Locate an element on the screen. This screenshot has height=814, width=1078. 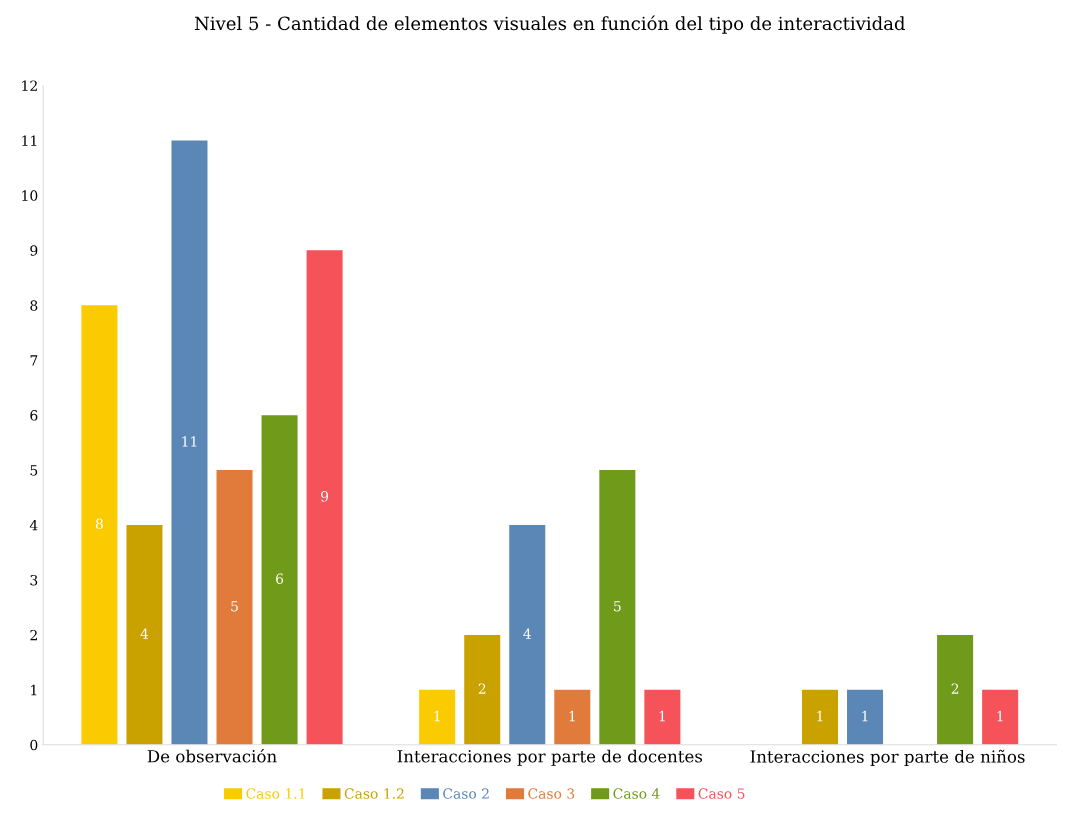
data-label: 9 is located at coordinates (325, 496).